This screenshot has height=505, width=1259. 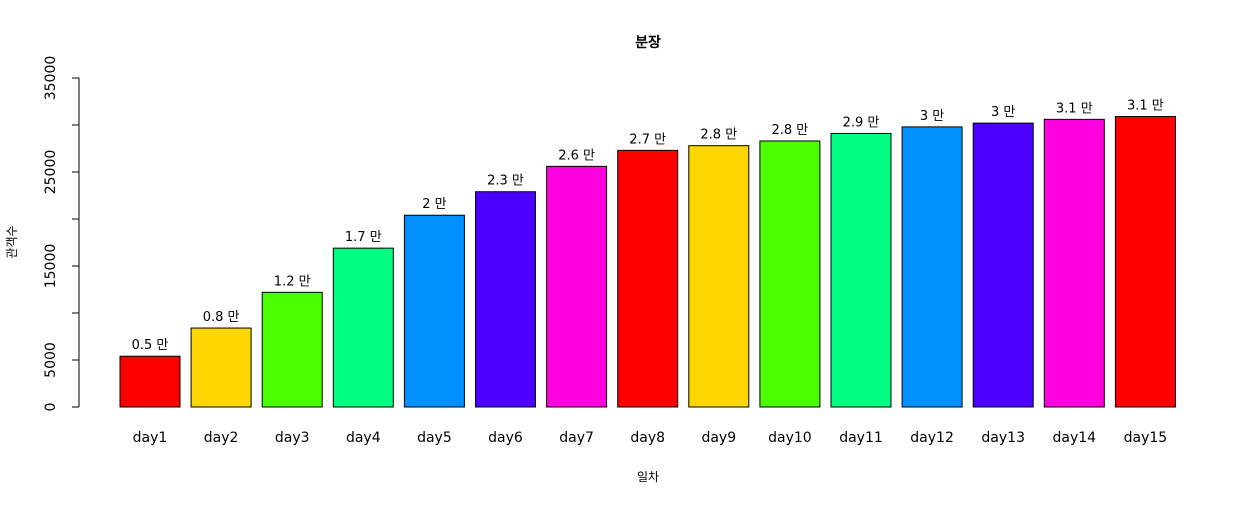 I want to click on bar-day4, so click(x=363, y=327).